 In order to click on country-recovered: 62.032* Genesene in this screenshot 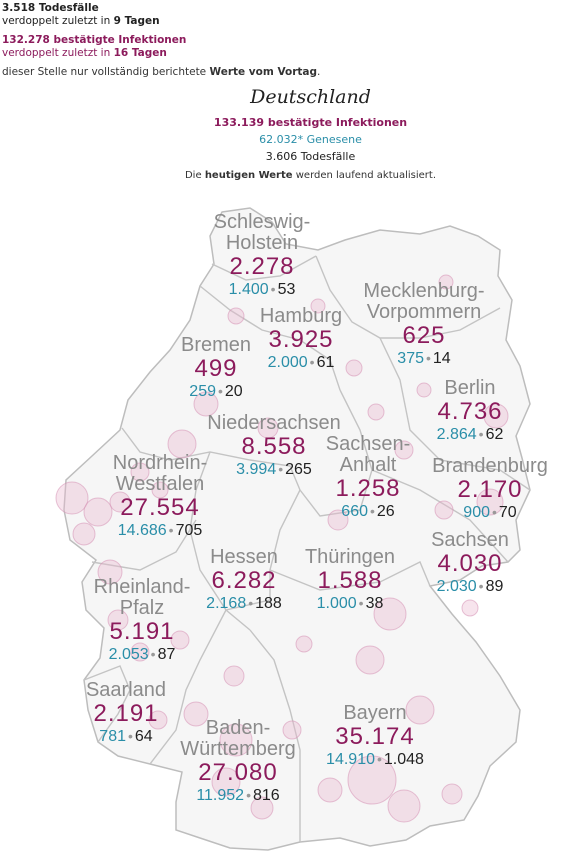, I will do `click(310, 139)`.